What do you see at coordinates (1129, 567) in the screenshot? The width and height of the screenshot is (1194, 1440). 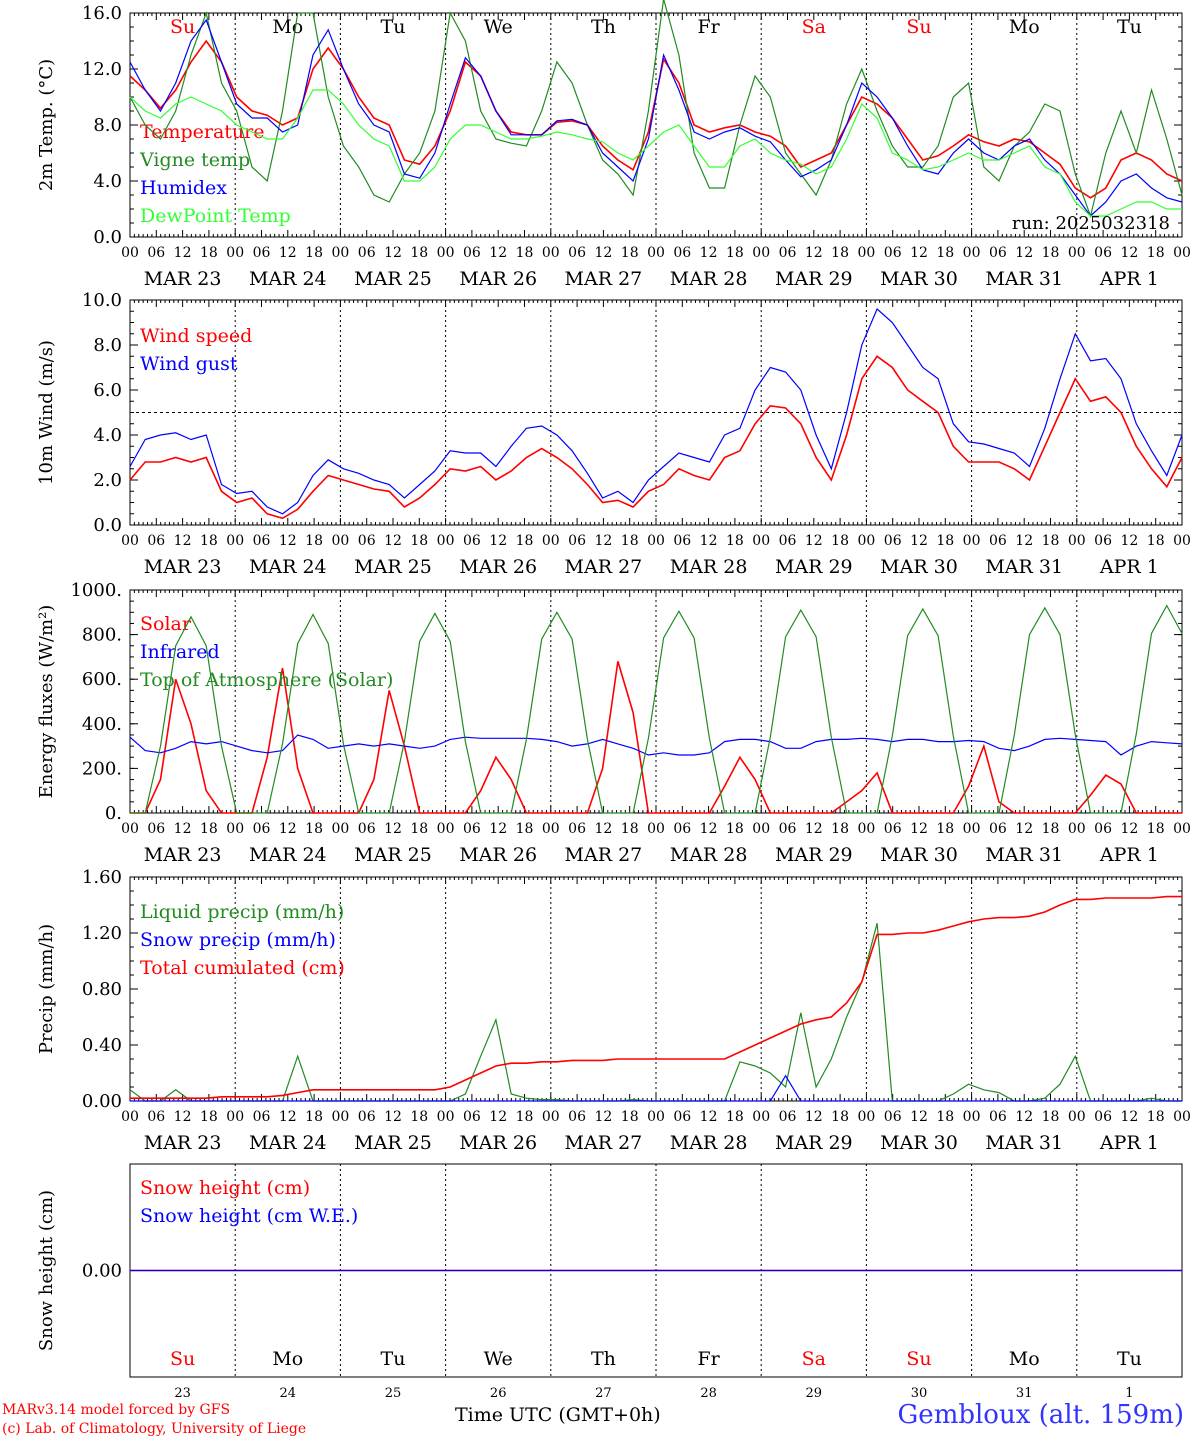 I see `wind-date-label: APR 1` at bounding box center [1129, 567].